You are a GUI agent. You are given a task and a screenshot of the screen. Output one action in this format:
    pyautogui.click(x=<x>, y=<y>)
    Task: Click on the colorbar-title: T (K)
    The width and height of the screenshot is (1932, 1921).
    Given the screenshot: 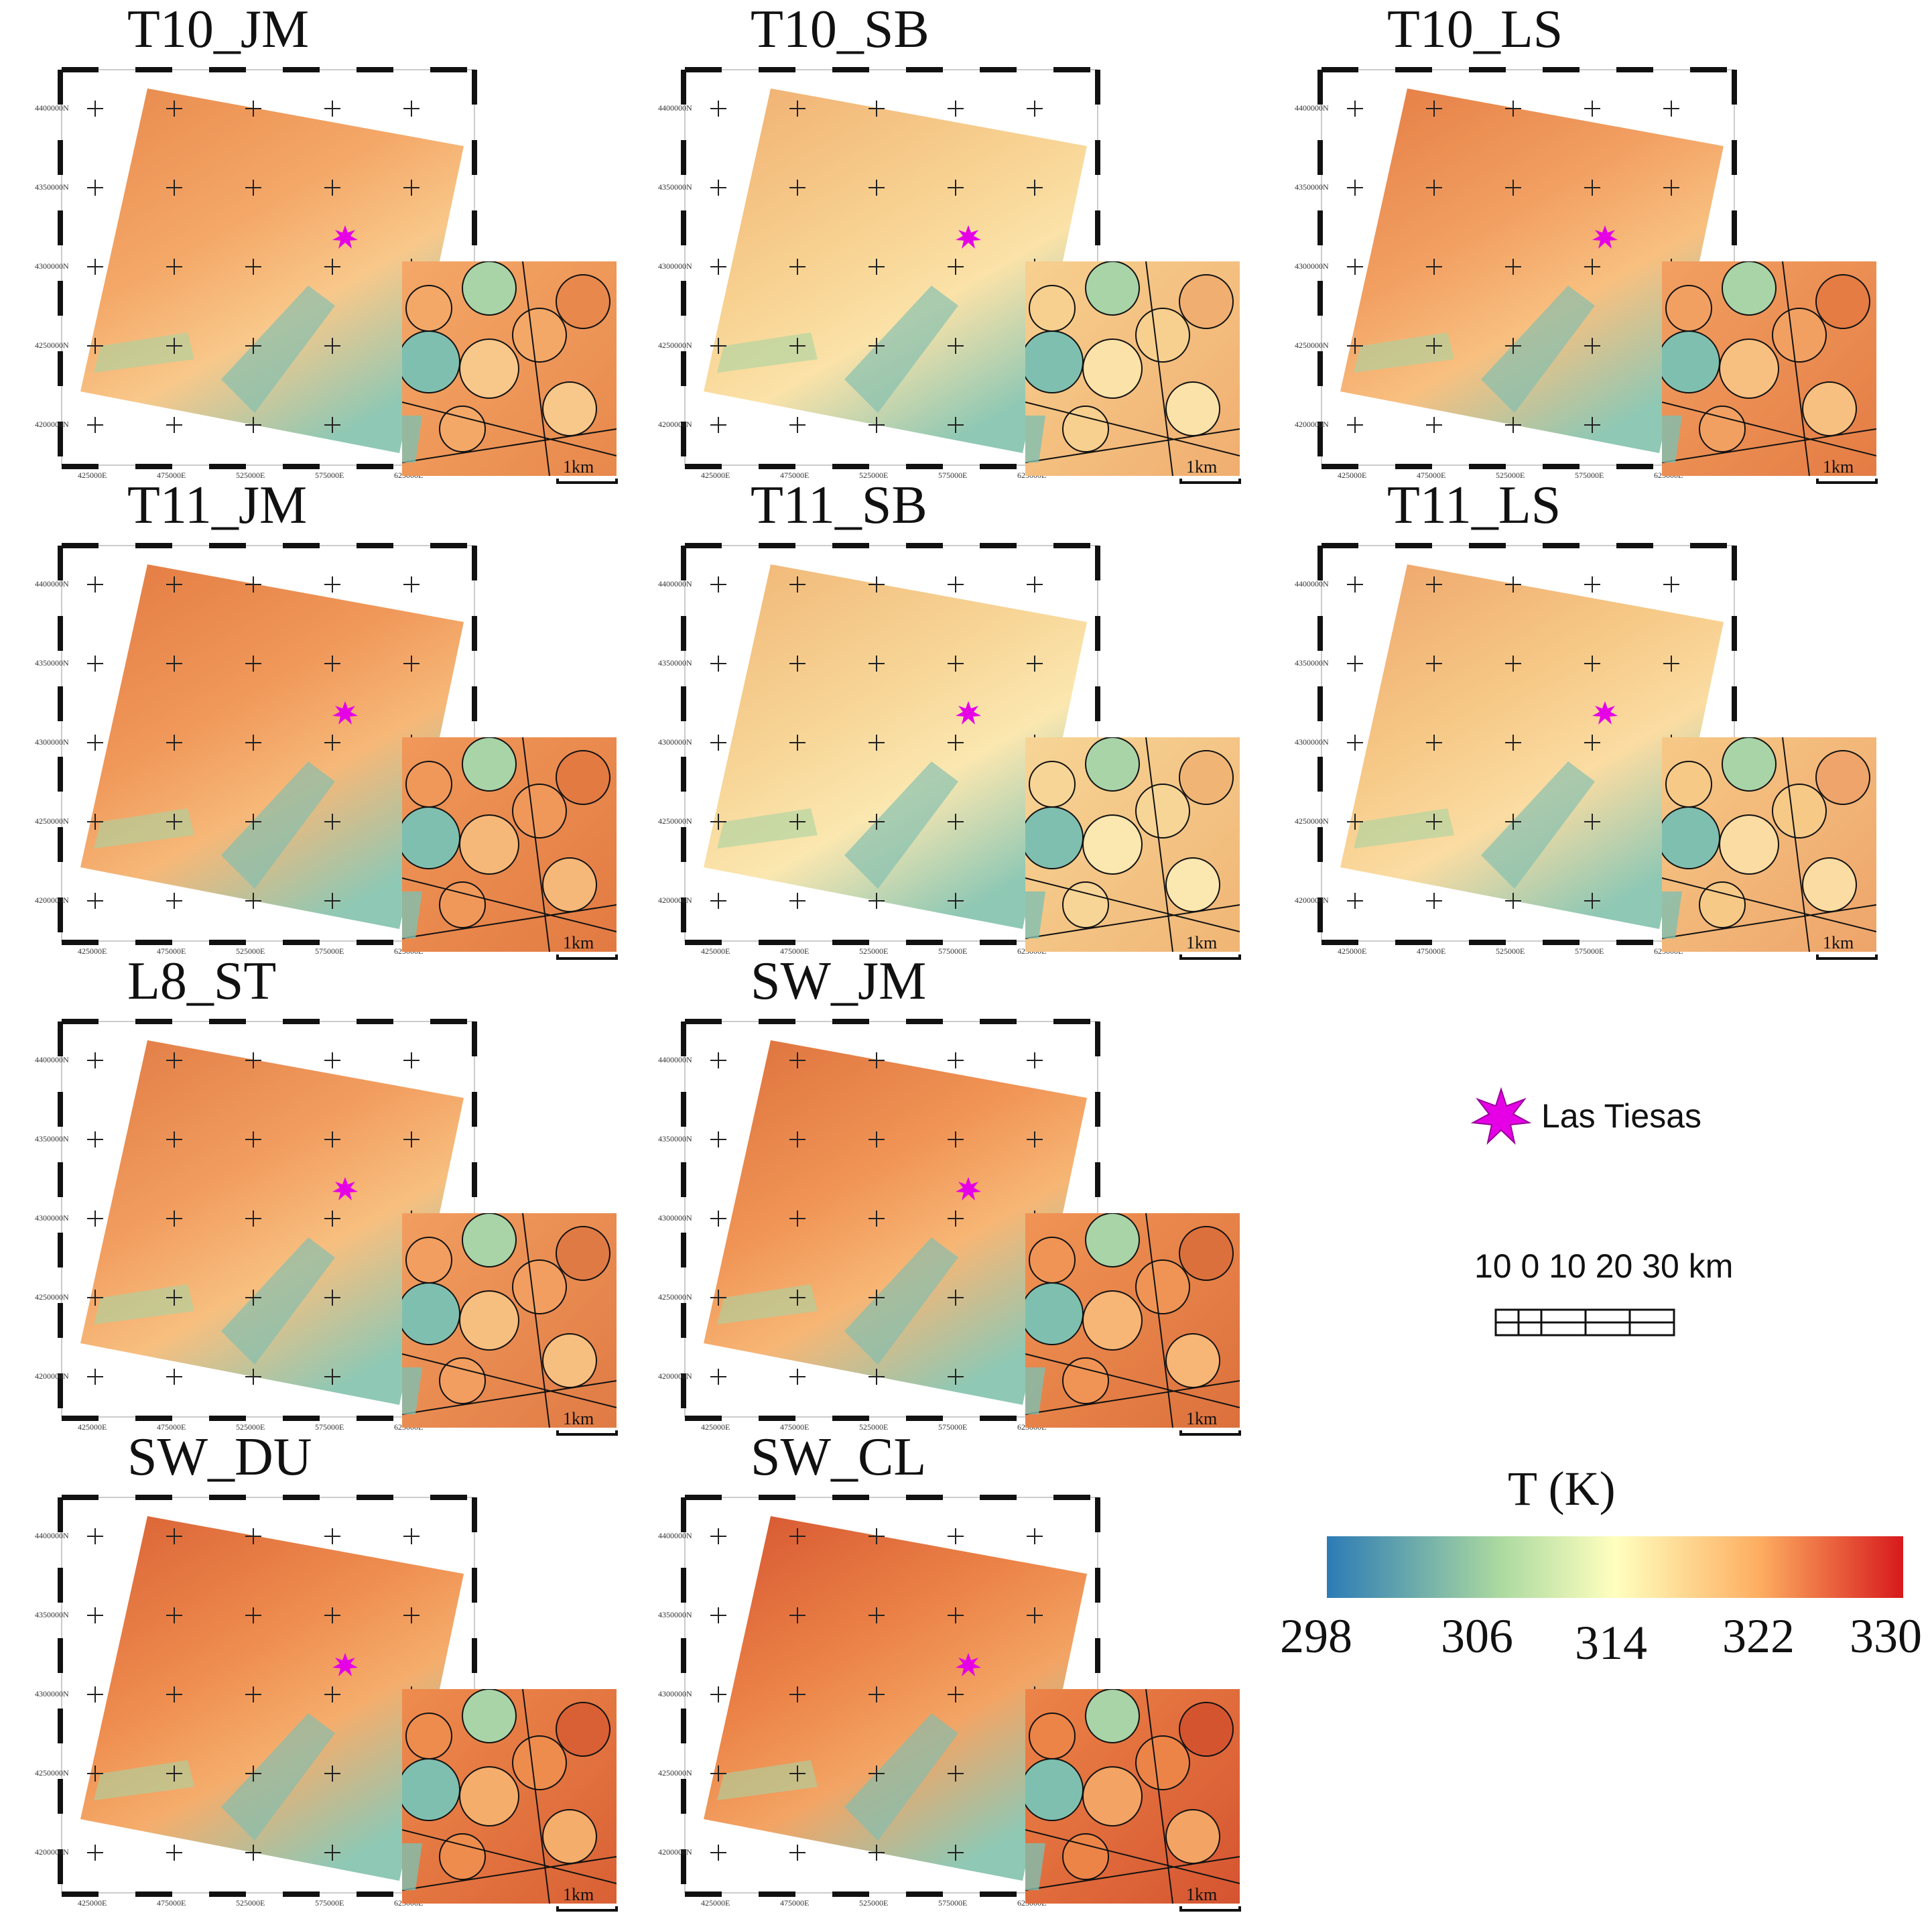 What is the action you would take?
    pyautogui.click(x=1562, y=1488)
    